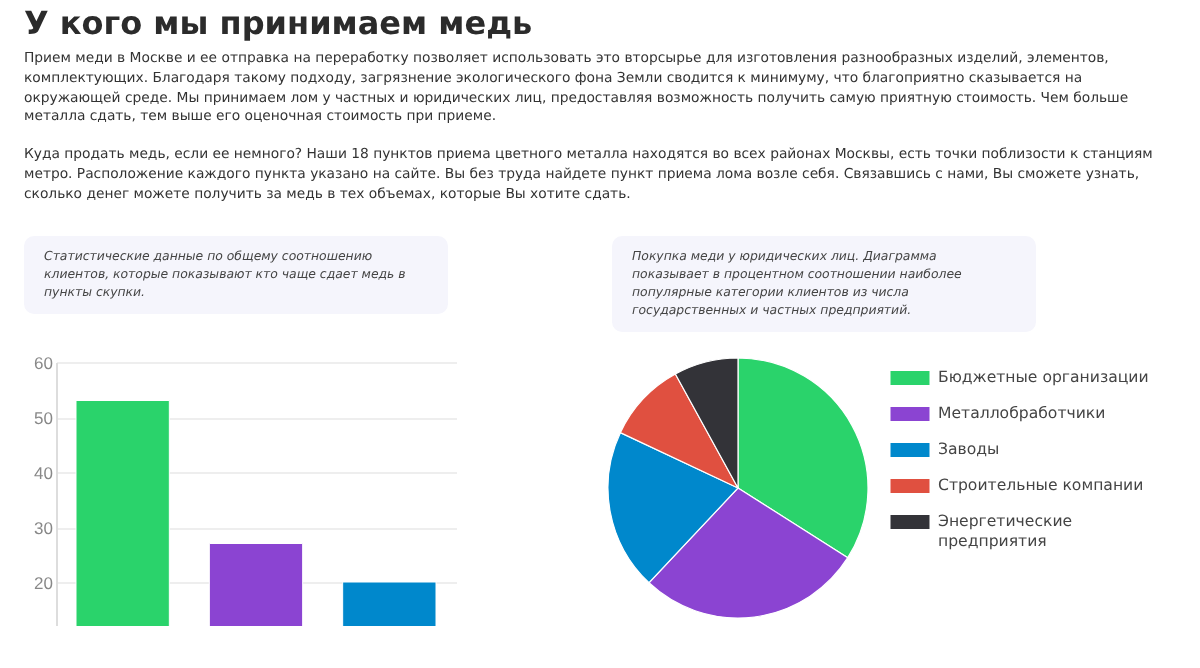 The height and width of the screenshot is (668, 1200). I want to click on y-tick-label: 30, so click(44, 528).